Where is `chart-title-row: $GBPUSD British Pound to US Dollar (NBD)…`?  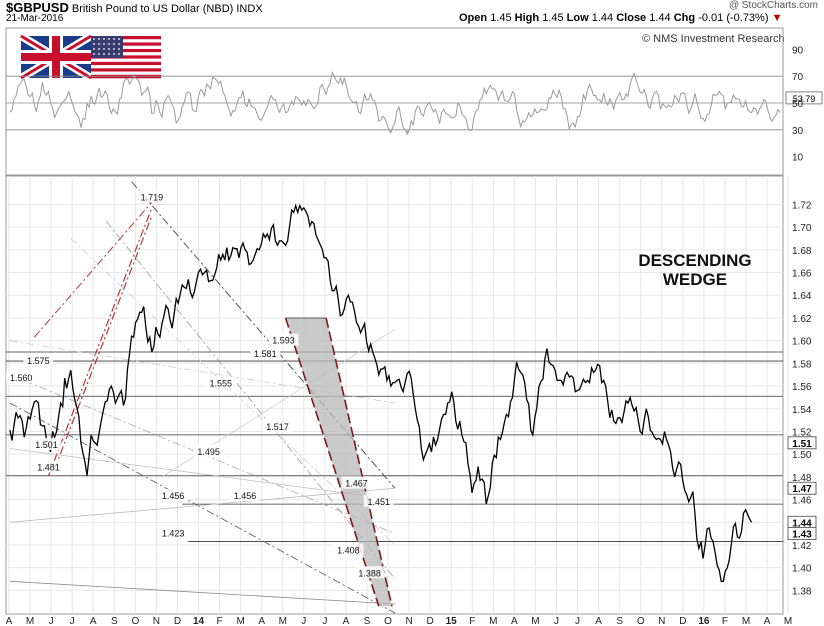
chart-title-row: $GBPUSD British Pound to US Dollar (NBD)… is located at coordinates (134, 7).